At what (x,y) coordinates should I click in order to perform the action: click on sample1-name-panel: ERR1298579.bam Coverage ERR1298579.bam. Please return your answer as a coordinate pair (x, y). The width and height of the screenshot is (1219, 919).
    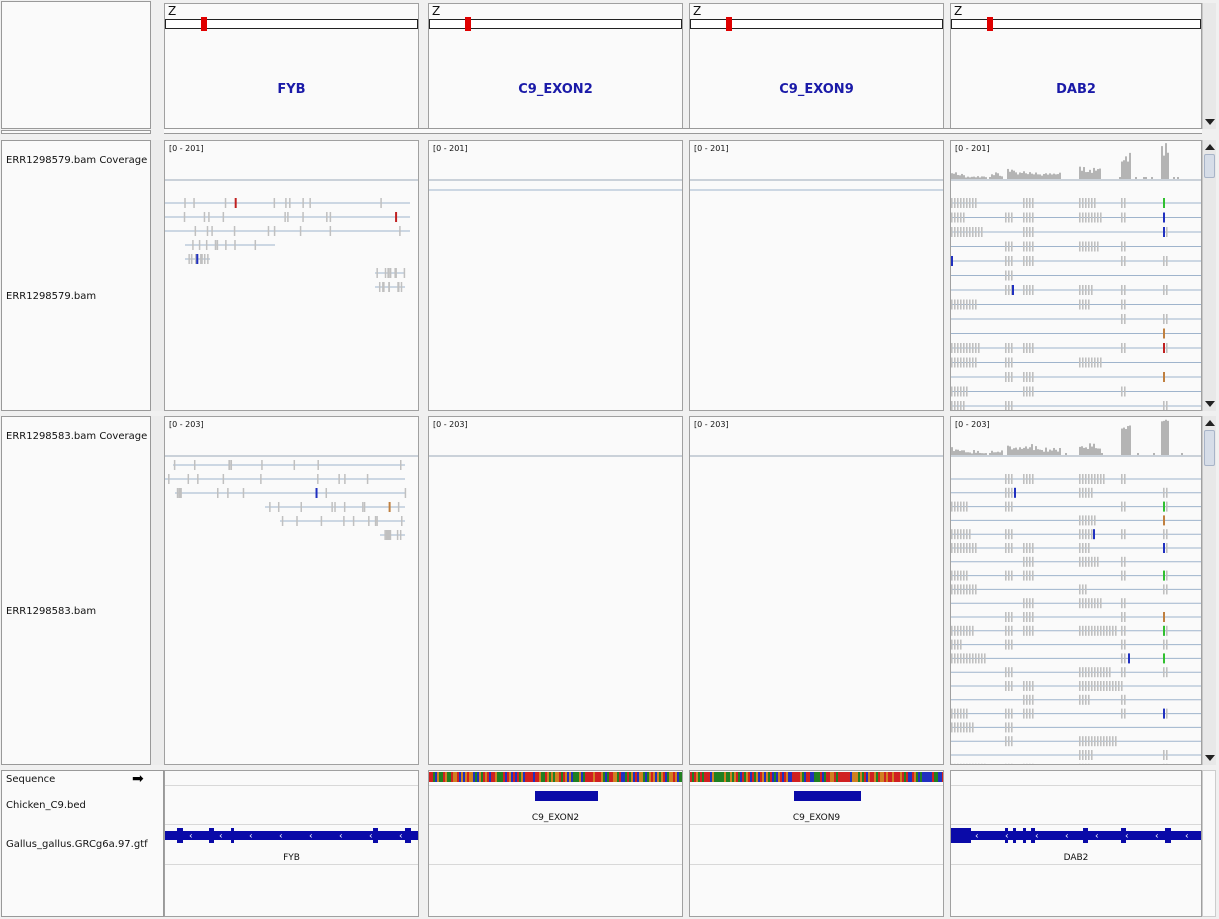
    Looking at the image, I should click on (76, 275).